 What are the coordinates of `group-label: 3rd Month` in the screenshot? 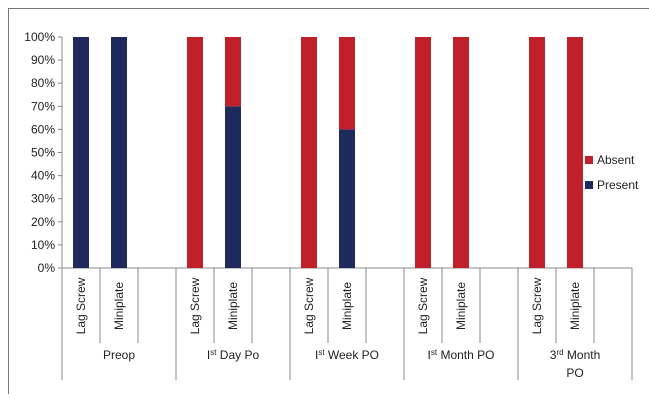 It's located at (575, 355).